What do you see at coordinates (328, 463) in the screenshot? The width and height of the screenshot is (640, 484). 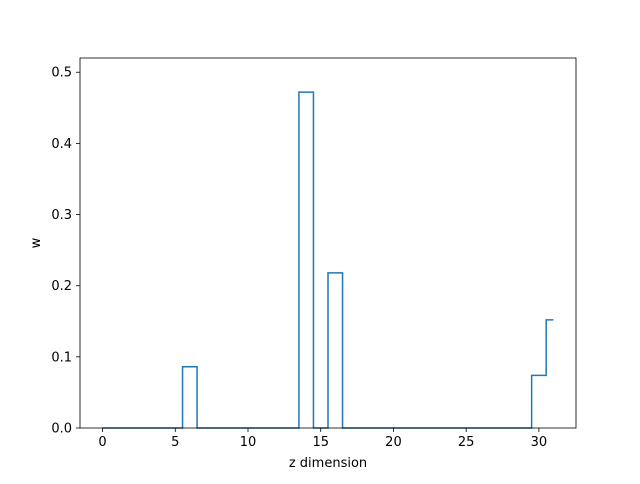 I see `x-axis-label: z dimension` at bounding box center [328, 463].